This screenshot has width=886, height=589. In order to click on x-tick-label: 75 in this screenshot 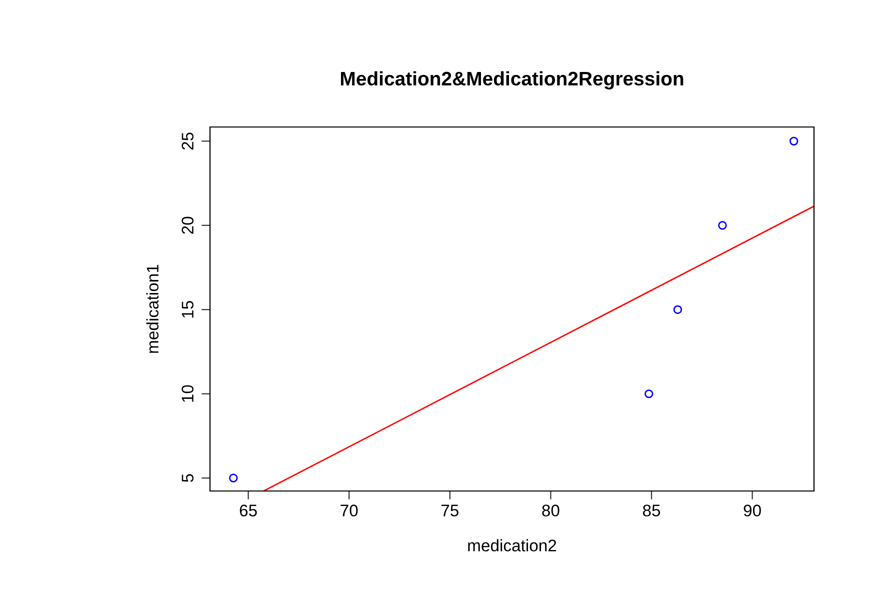, I will do `click(449, 510)`.